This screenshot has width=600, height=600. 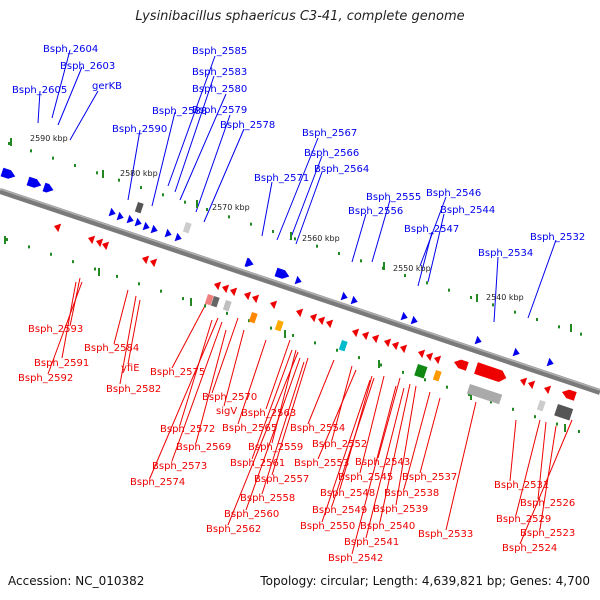 What do you see at coordinates (107, 86) in the screenshot?
I see `plus-gene-label: gerKB` at bounding box center [107, 86].